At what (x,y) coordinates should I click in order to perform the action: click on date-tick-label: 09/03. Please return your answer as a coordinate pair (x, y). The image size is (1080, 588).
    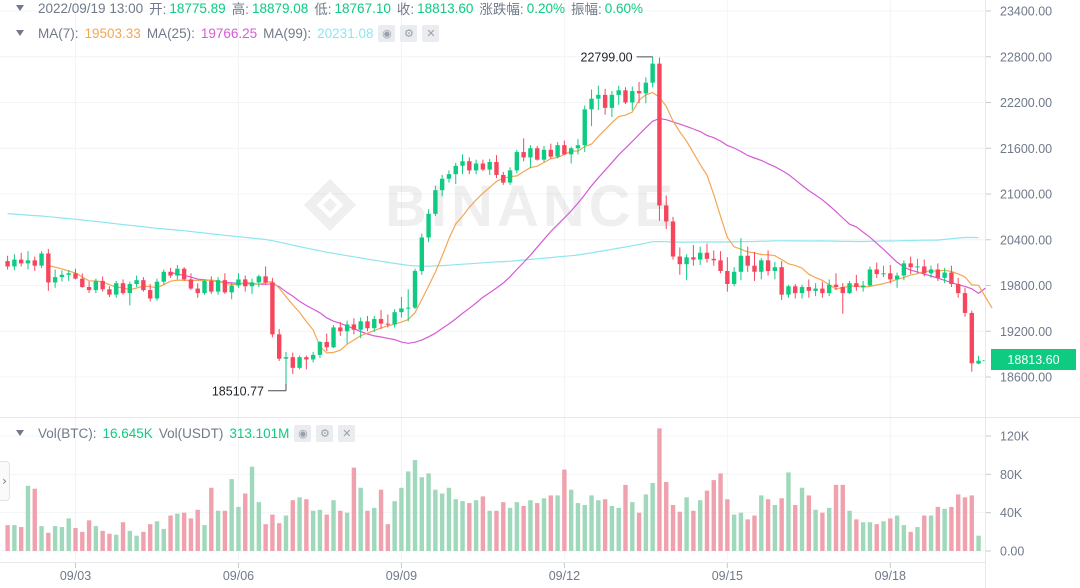
    Looking at the image, I should click on (75, 576).